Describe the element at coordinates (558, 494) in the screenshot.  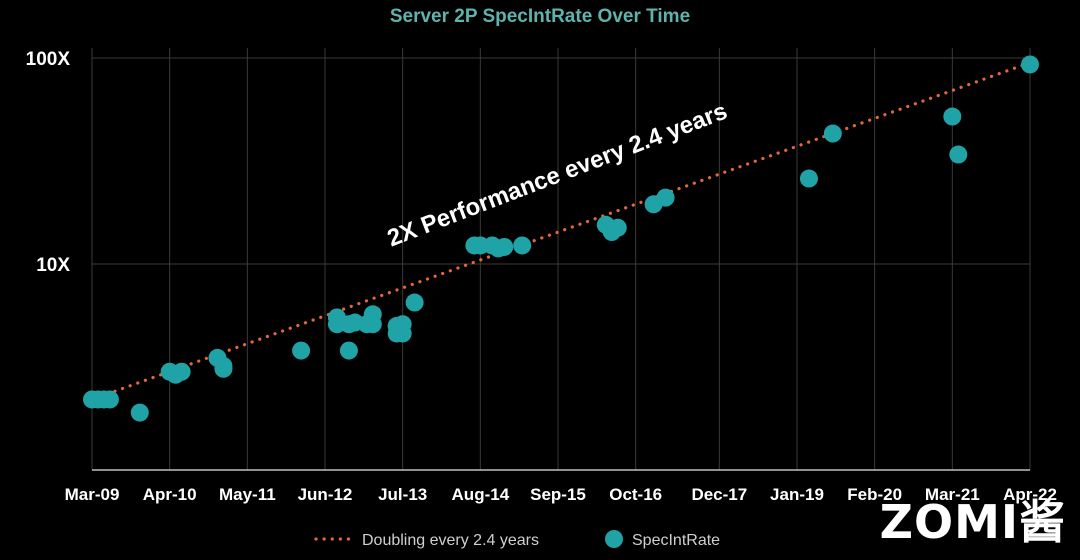
I see `x-tick-label: Sep-15` at that location.